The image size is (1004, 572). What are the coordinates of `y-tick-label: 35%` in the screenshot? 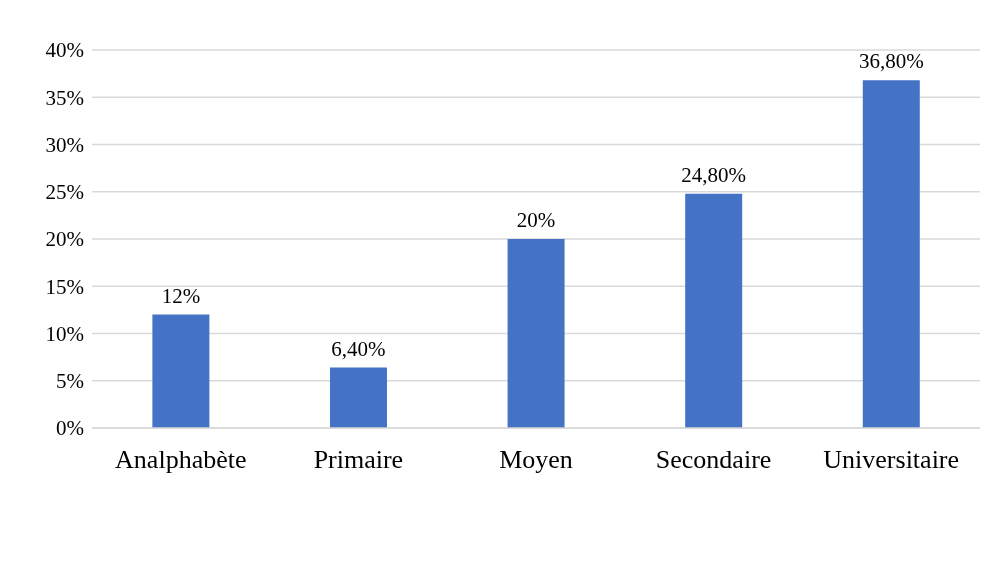 It's located at (64, 97).